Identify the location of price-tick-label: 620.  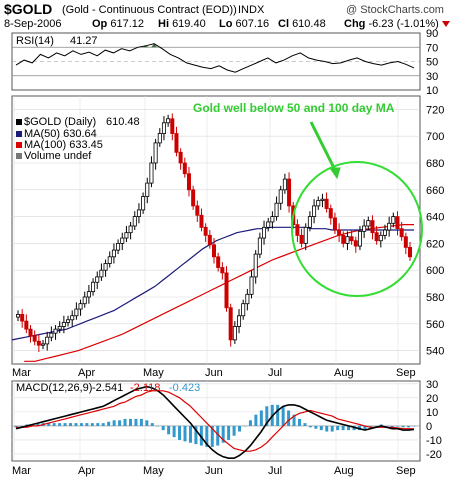
(435, 244).